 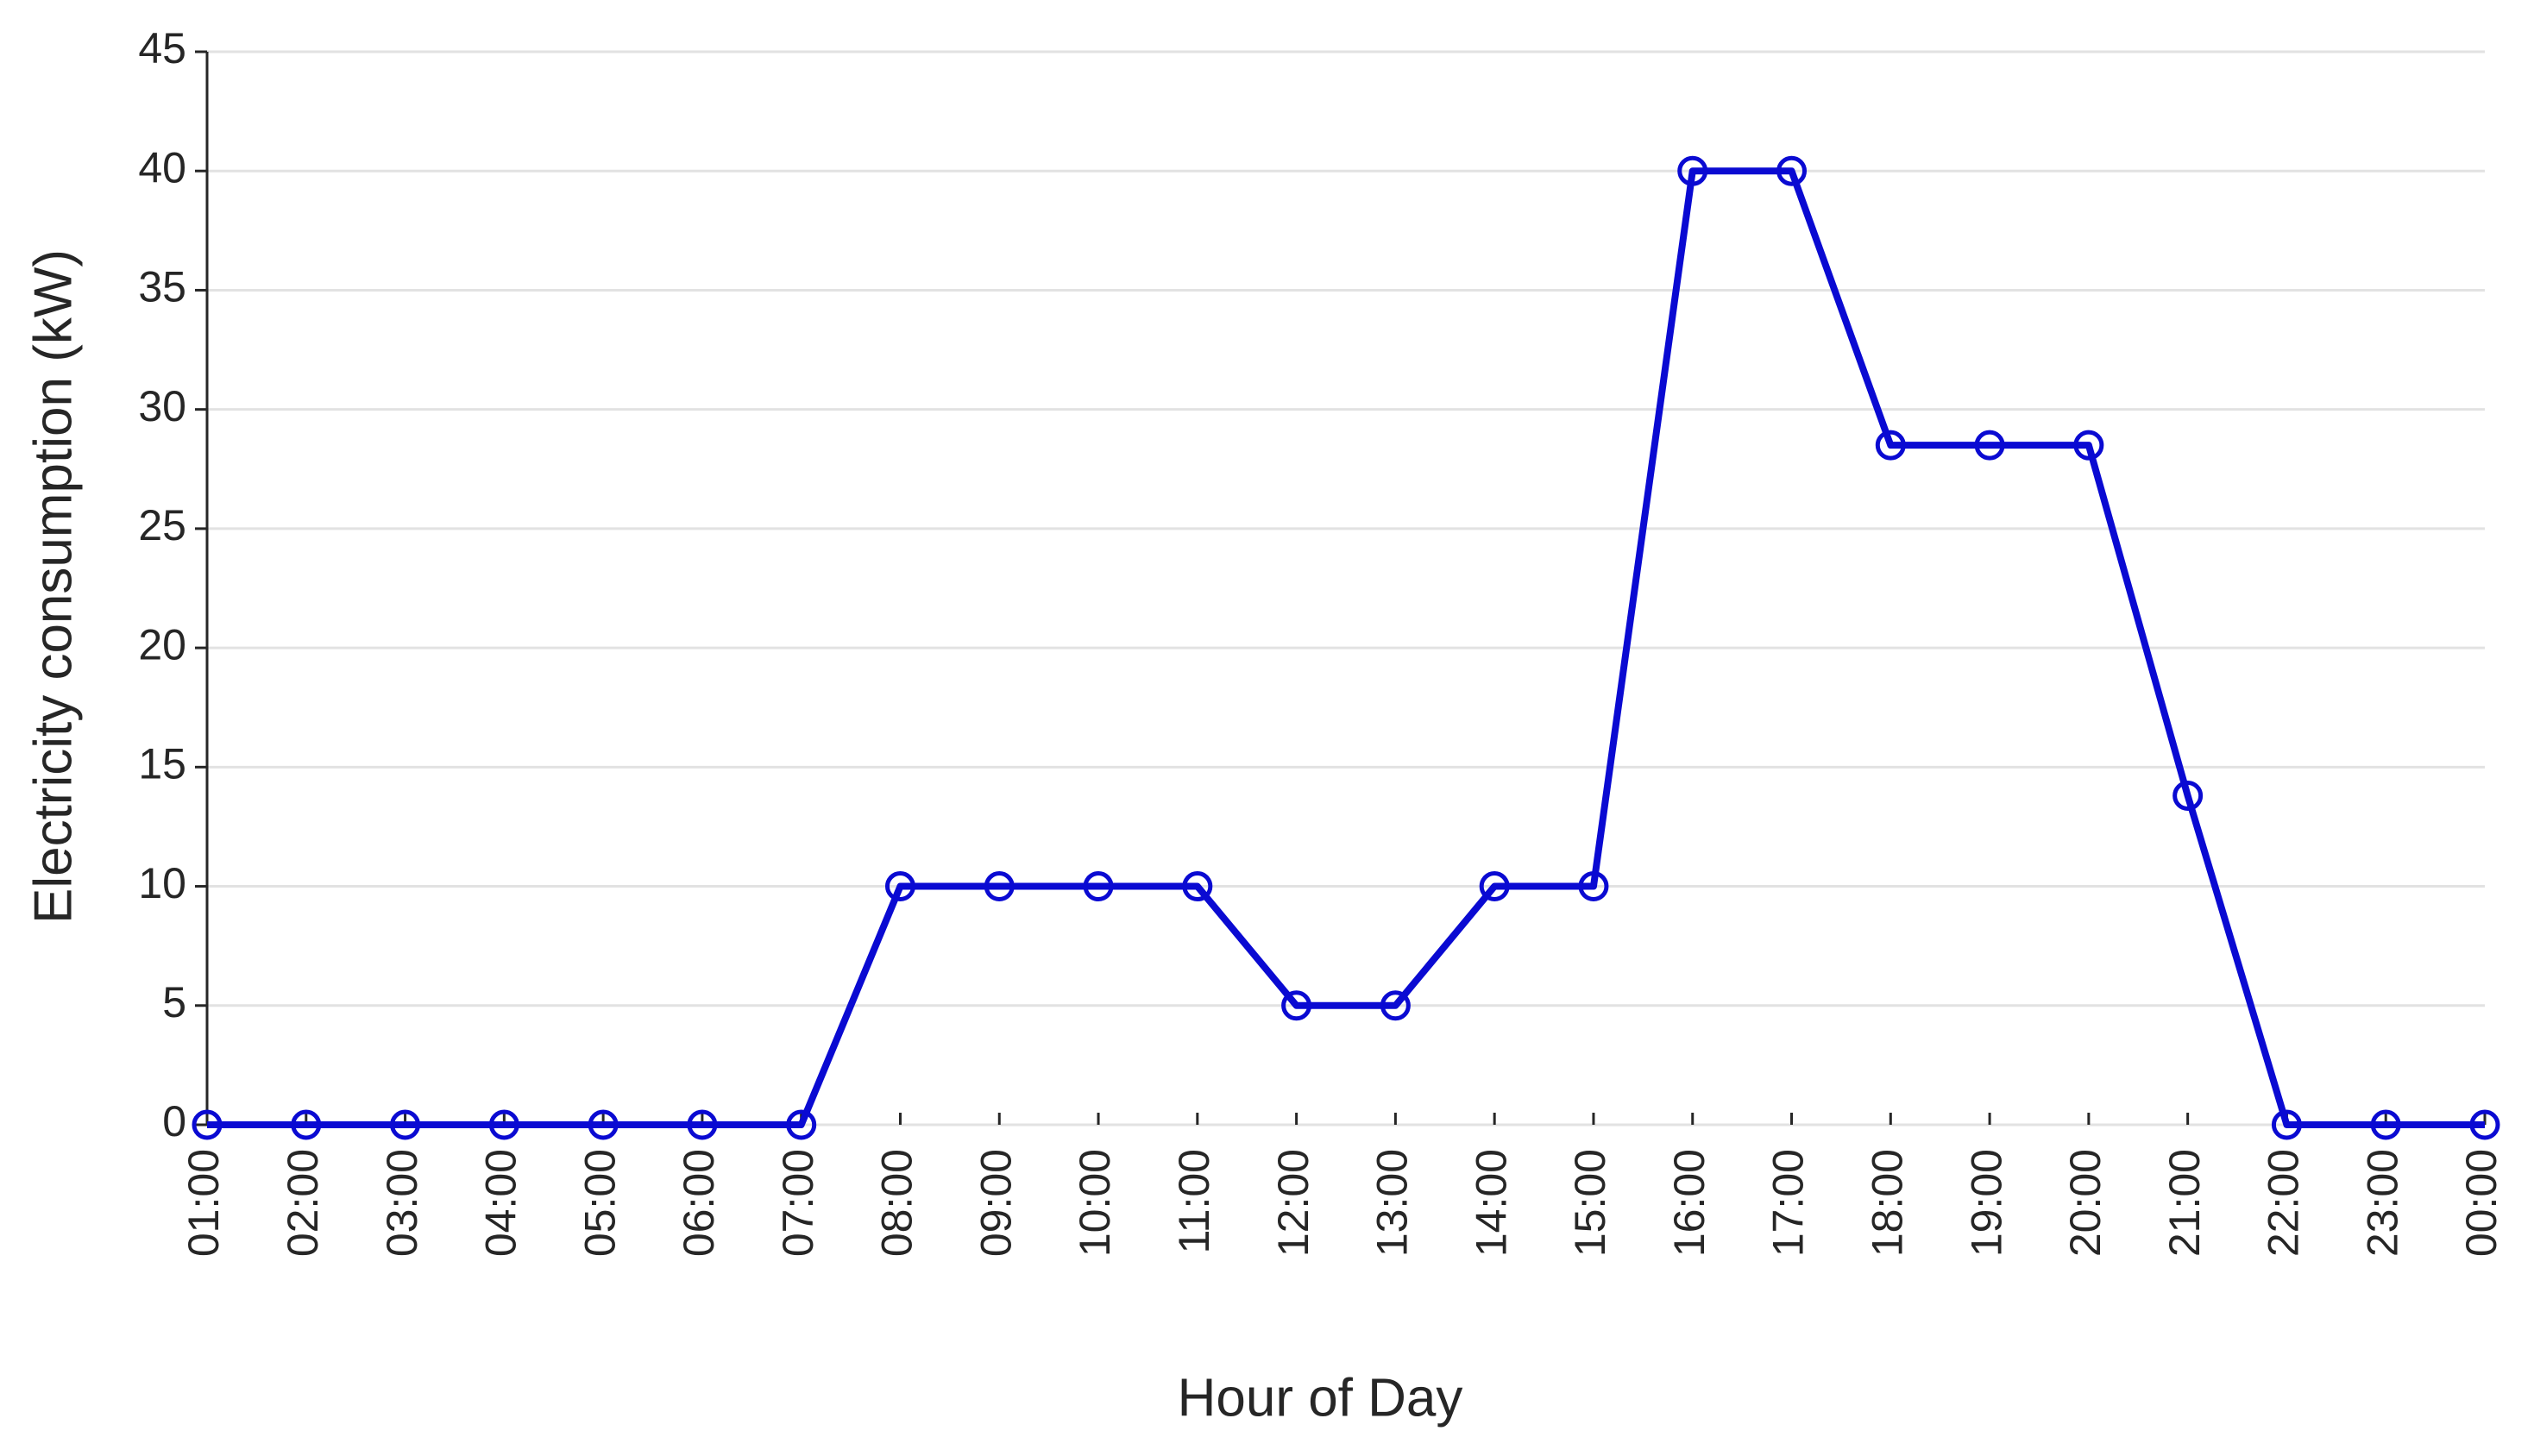 I want to click on x-tick-label: 19:00, so click(x=1986, y=1203).